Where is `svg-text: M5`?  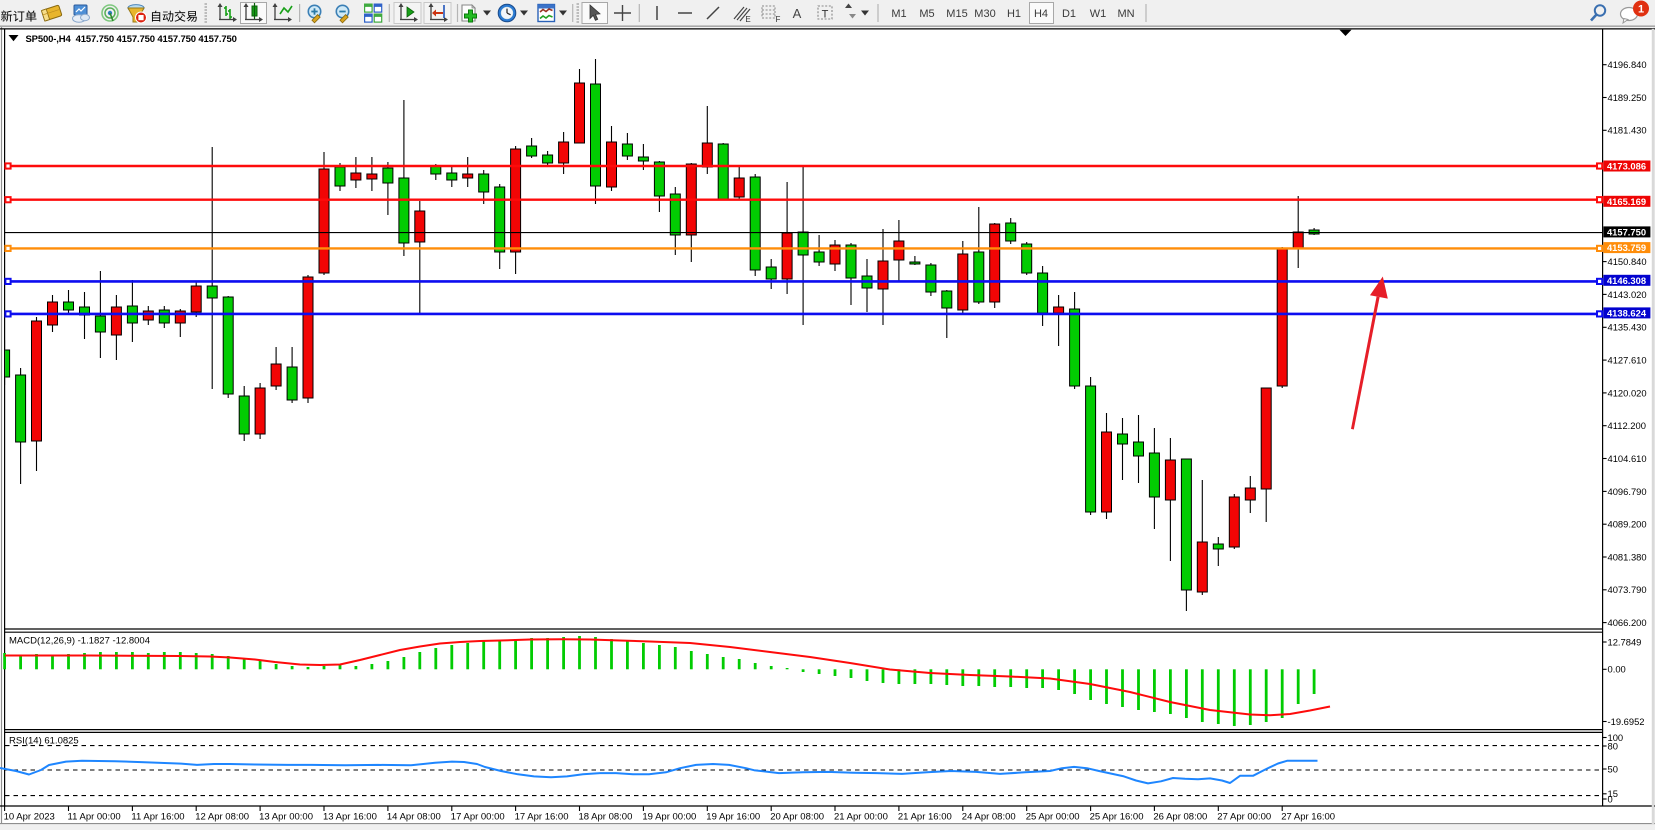
svg-text: M5 is located at coordinates (926, 14).